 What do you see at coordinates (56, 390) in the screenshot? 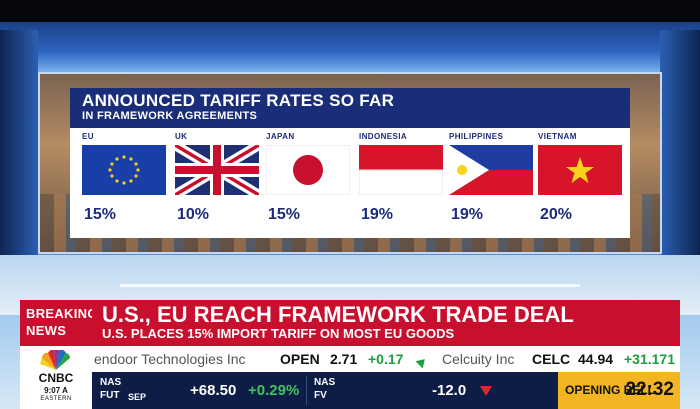
I see `clock-time: 9:07 A` at bounding box center [56, 390].